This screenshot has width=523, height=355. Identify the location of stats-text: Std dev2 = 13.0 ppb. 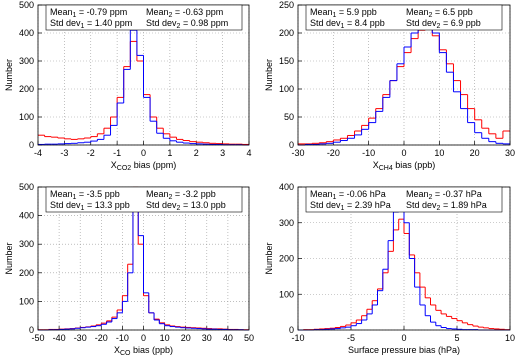
(186, 206).